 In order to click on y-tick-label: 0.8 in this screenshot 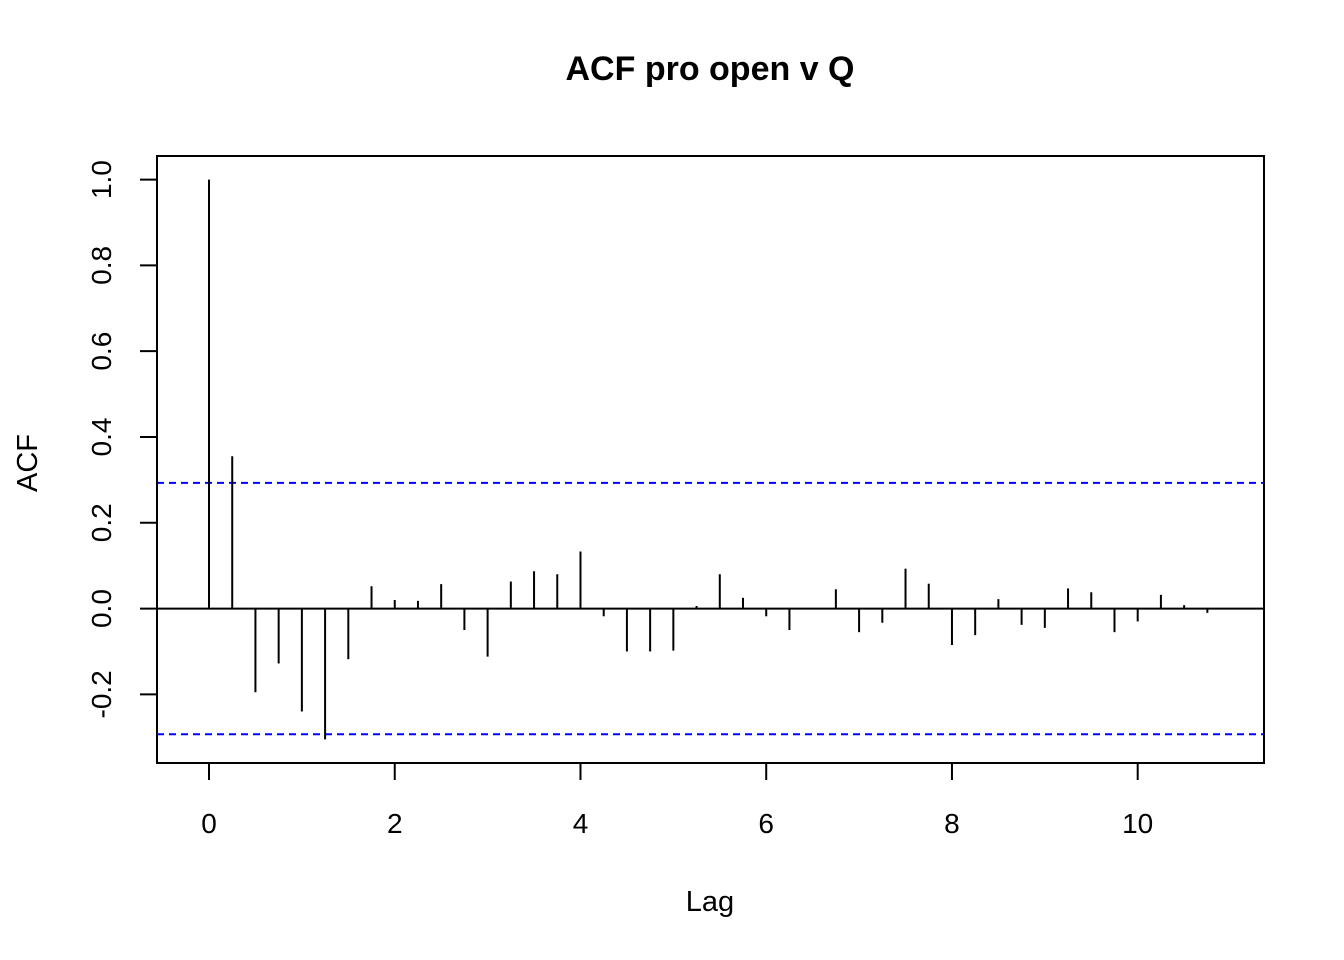, I will do `click(101, 265)`.